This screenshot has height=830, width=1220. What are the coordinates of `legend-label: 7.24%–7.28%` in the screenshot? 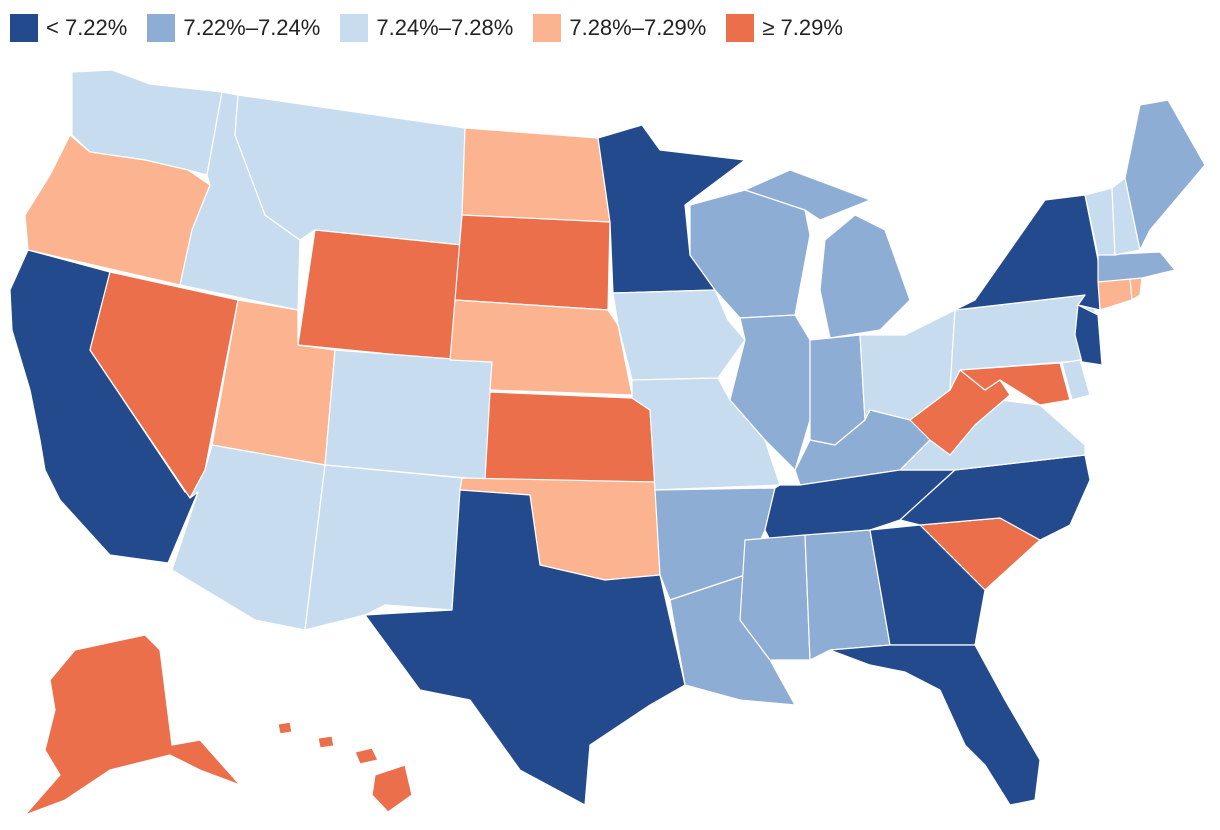 It's located at (445, 27).